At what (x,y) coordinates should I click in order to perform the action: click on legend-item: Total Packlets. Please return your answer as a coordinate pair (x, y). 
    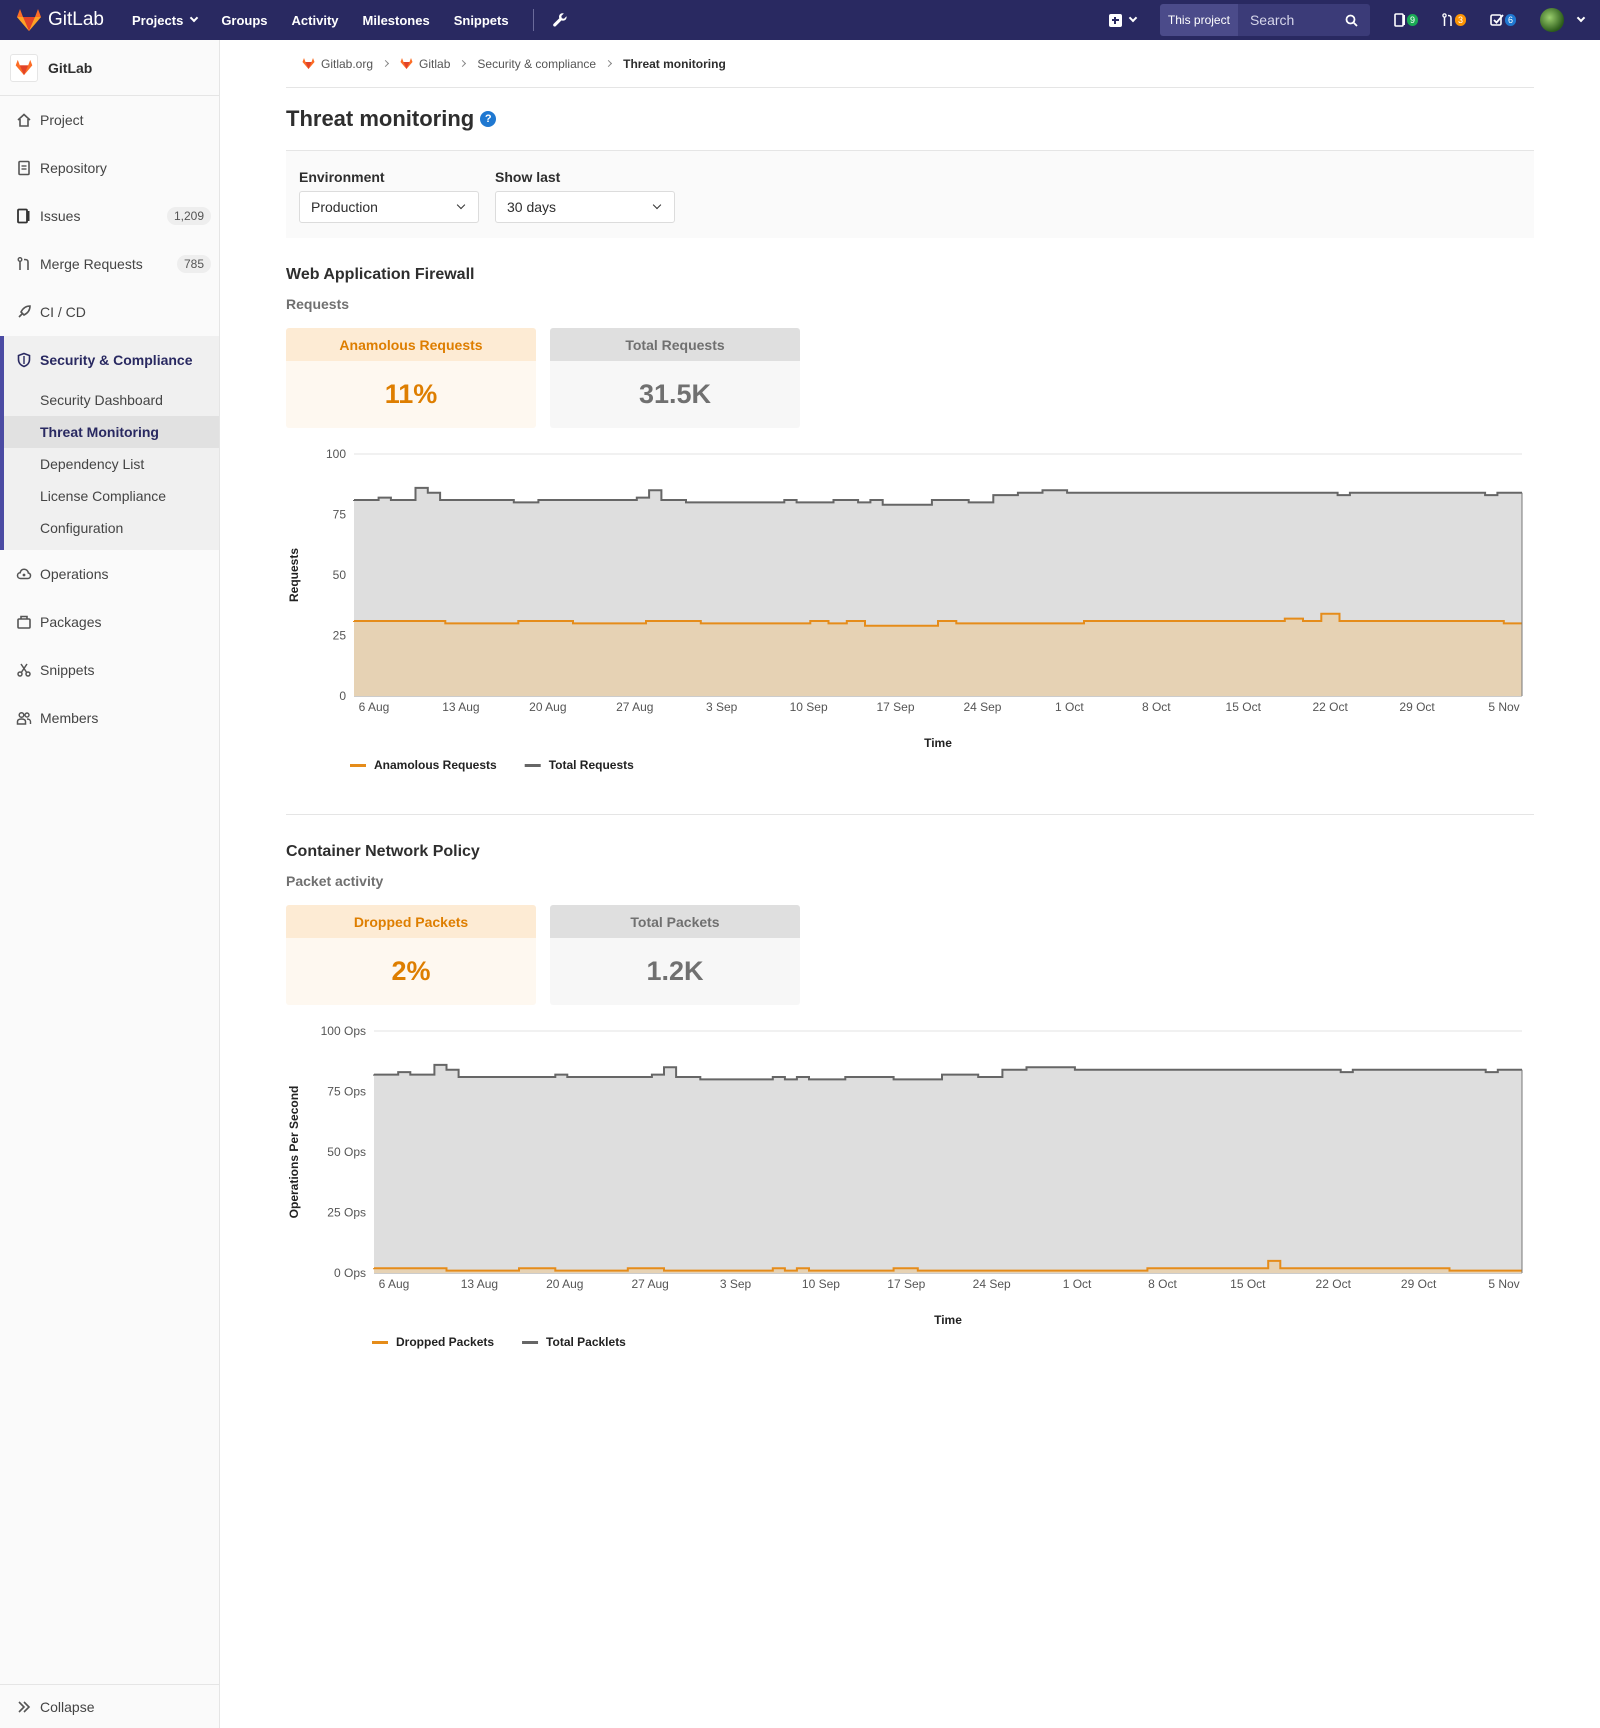
    Looking at the image, I should click on (574, 1342).